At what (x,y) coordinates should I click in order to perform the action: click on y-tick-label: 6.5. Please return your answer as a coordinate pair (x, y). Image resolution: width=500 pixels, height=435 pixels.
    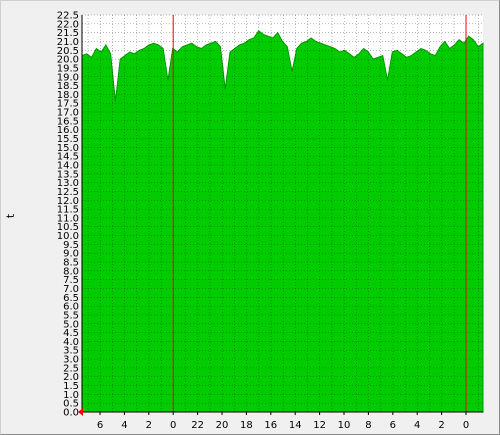
    Looking at the image, I should click on (71, 298).